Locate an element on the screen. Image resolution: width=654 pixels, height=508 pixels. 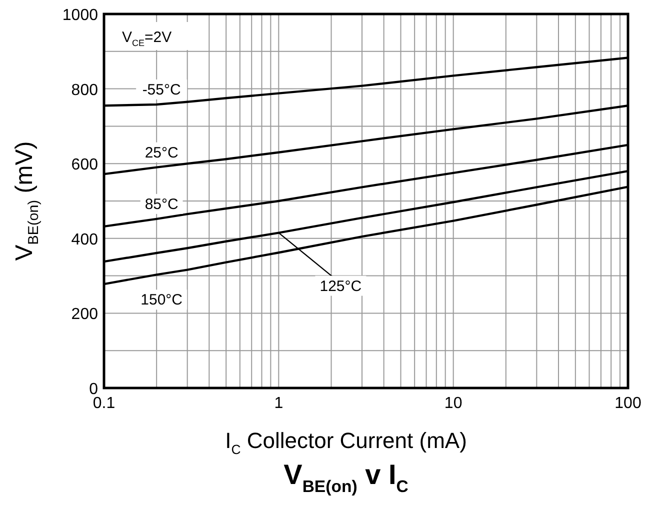
x-tick-label: 0.1 is located at coordinates (104, 403).